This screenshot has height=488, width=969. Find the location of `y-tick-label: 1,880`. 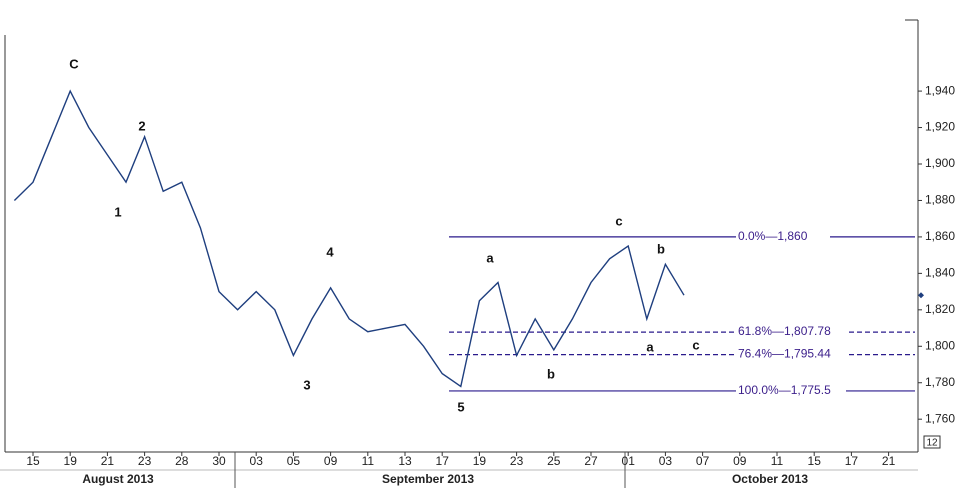

y-tick-label: 1,880 is located at coordinates (940, 200).